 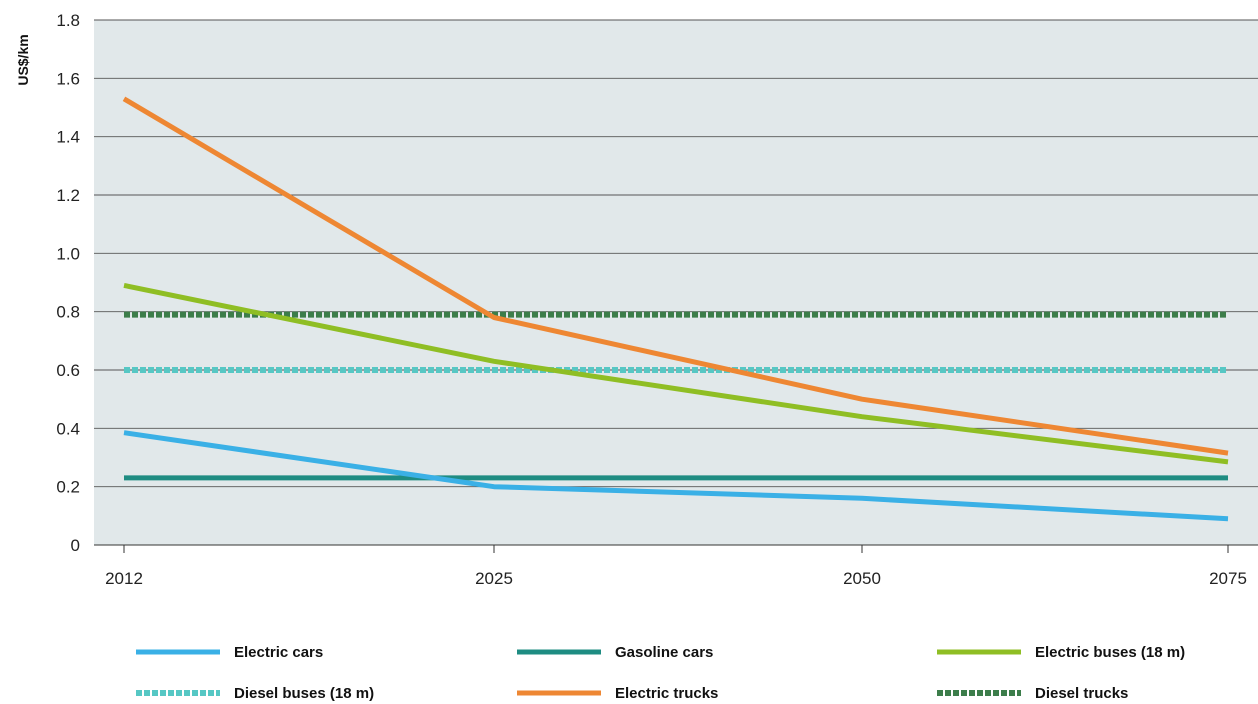 What do you see at coordinates (68, 487) in the screenshot?
I see `y-tick-label: 0.2` at bounding box center [68, 487].